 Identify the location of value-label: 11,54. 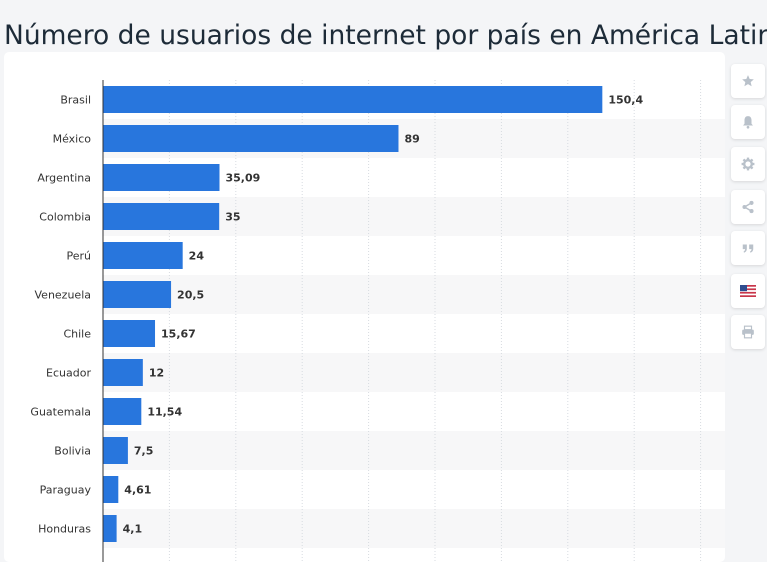
(164, 412).